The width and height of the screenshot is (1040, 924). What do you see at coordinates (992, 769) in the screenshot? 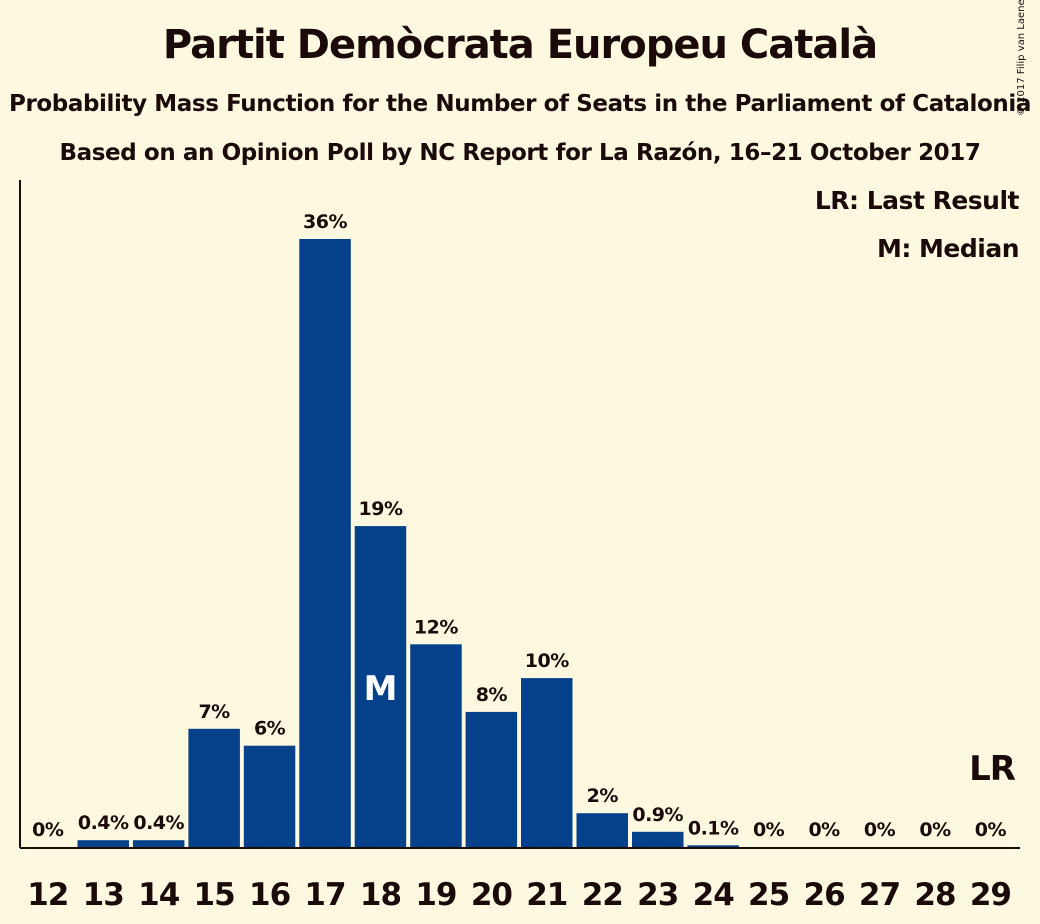
I see `last-result-marker: LR` at bounding box center [992, 769].